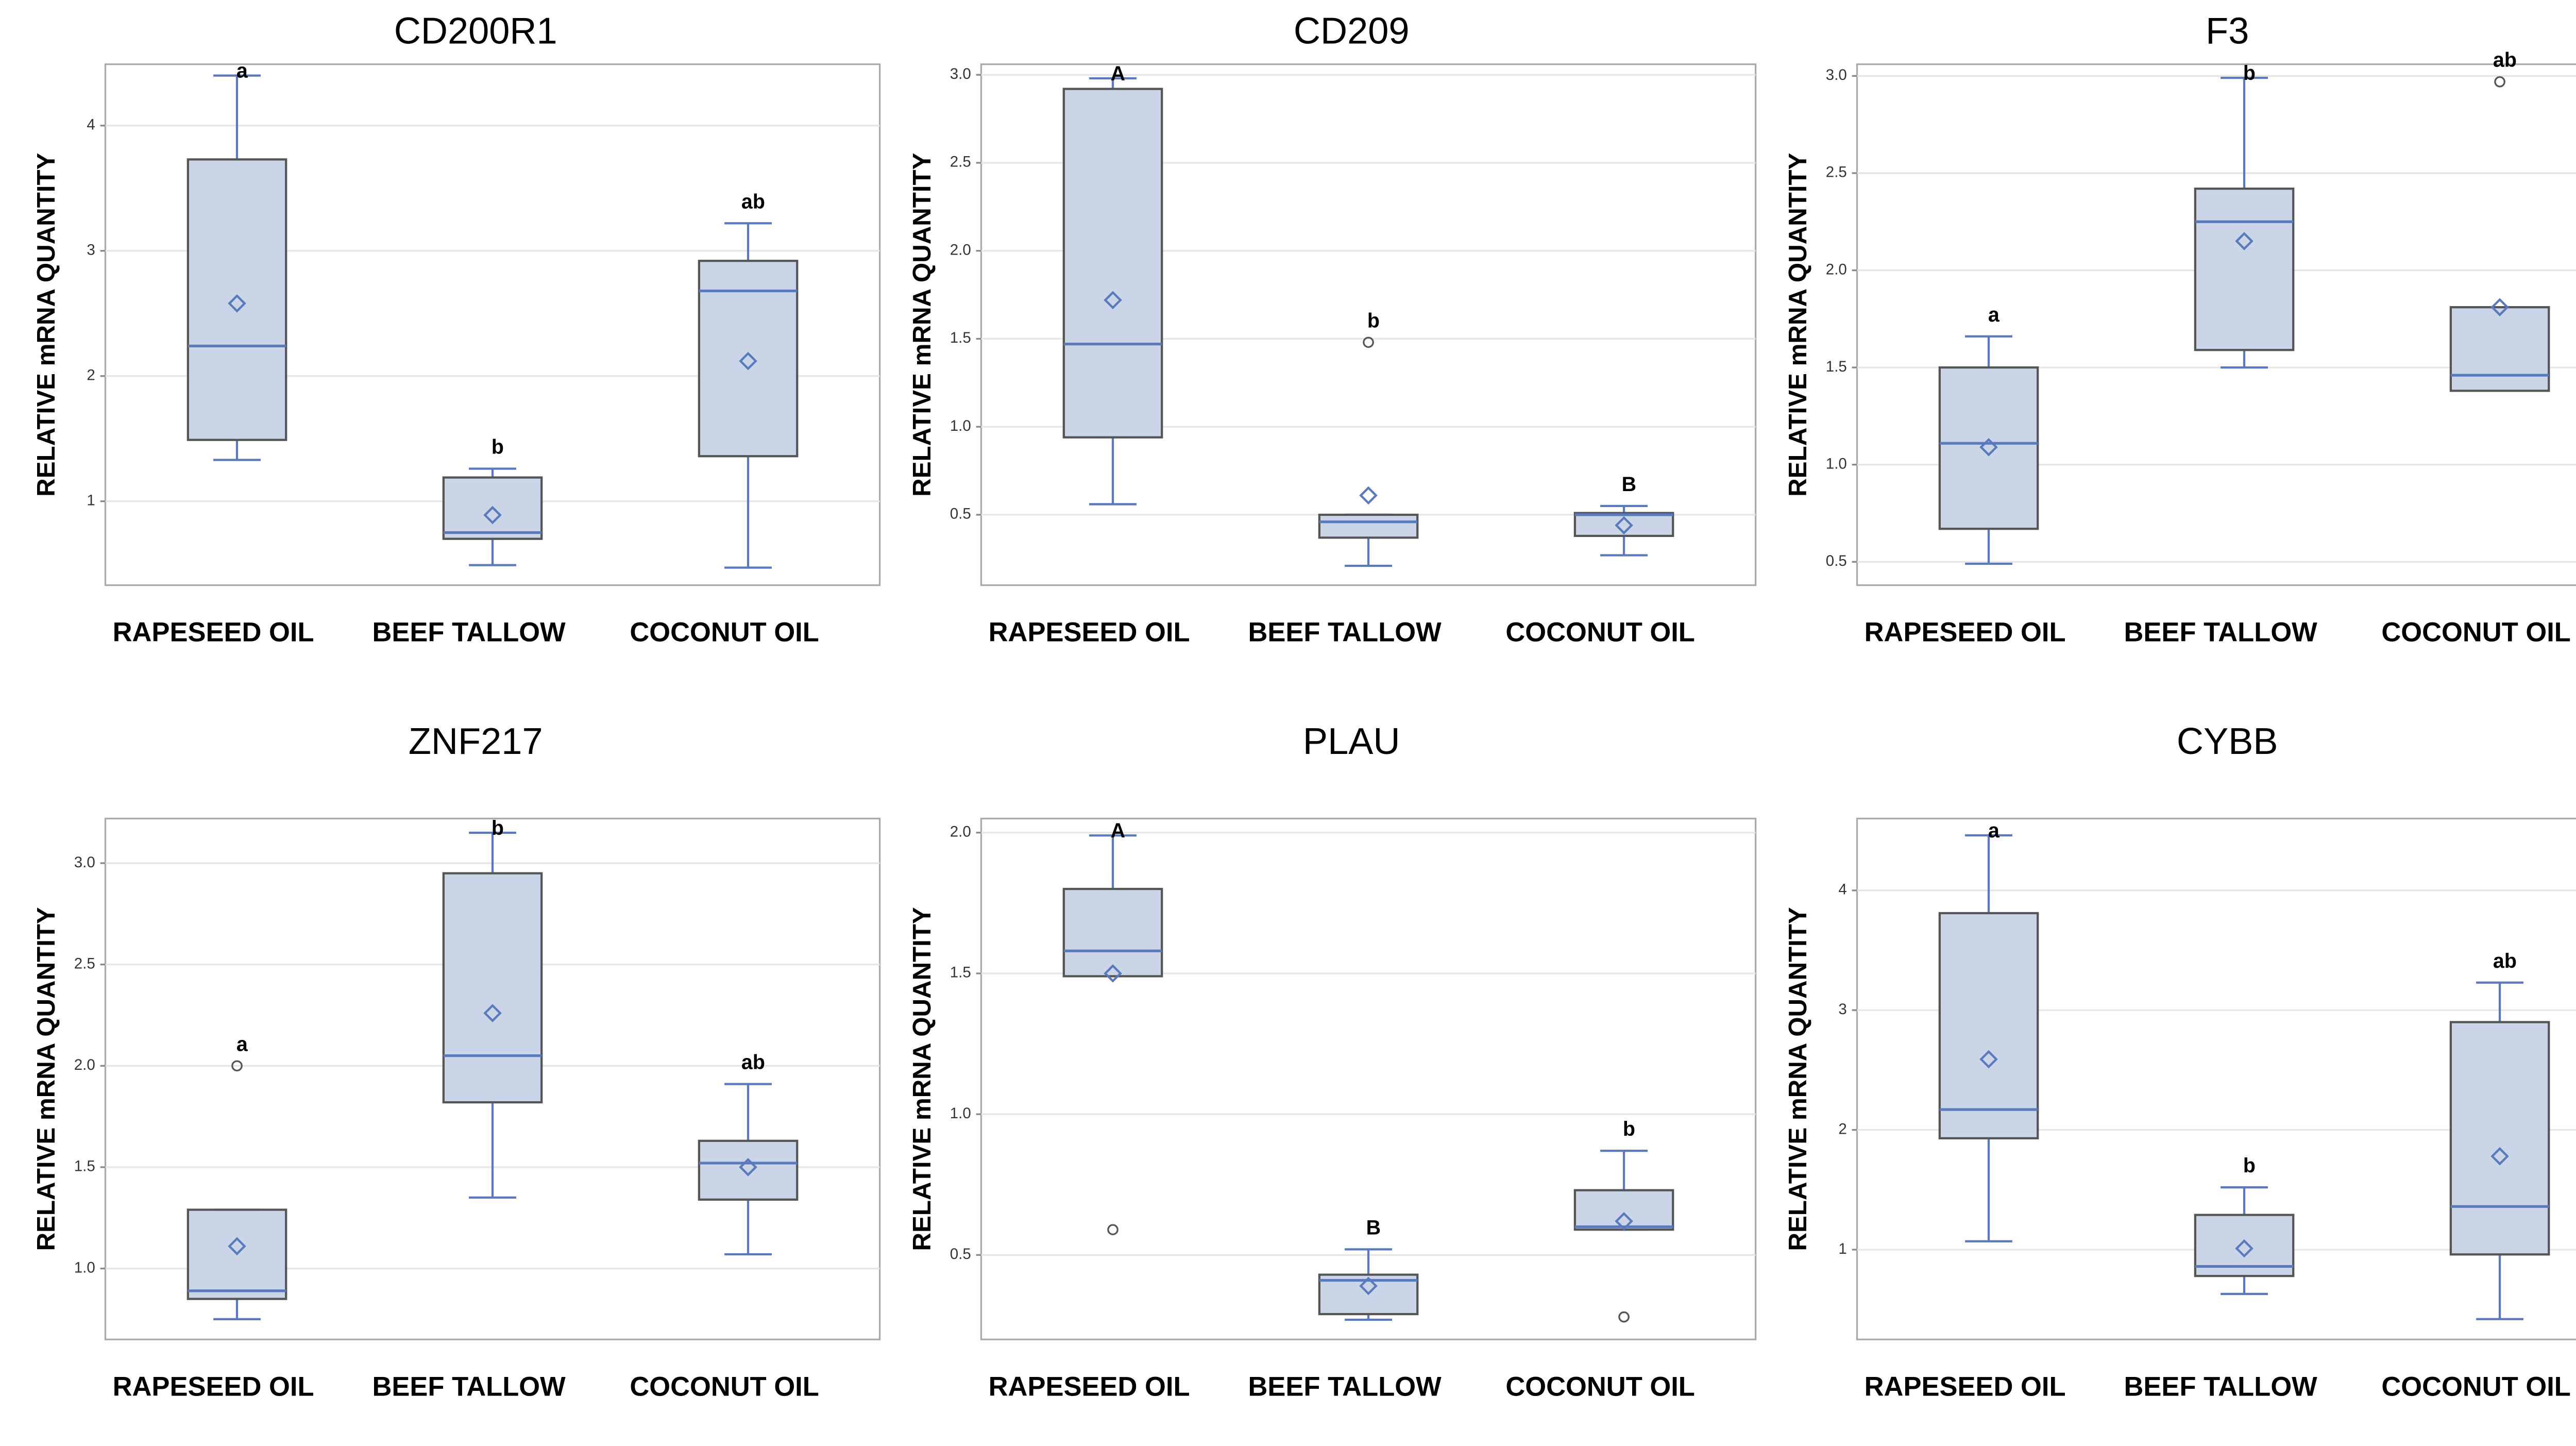  I want to click on chart-title: CD200R1, so click(475, 31).